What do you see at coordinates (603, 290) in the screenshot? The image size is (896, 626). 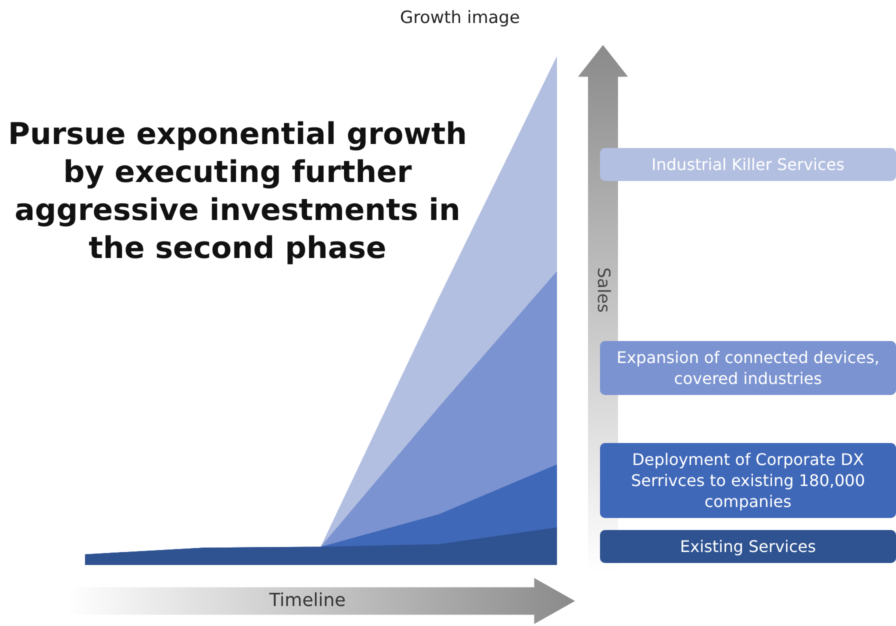 I see `y-axis-title: Sales` at bounding box center [603, 290].